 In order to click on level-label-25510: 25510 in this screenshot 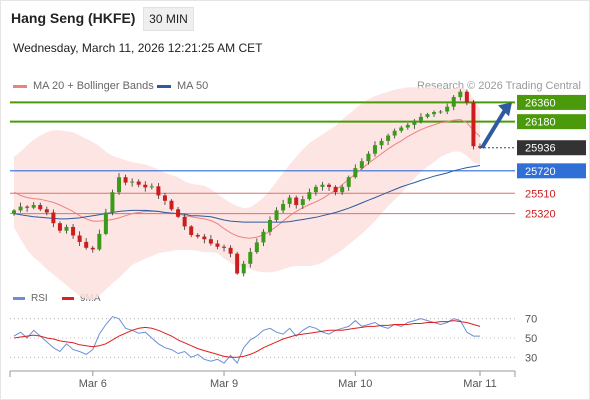, I will do `click(540, 194)`.